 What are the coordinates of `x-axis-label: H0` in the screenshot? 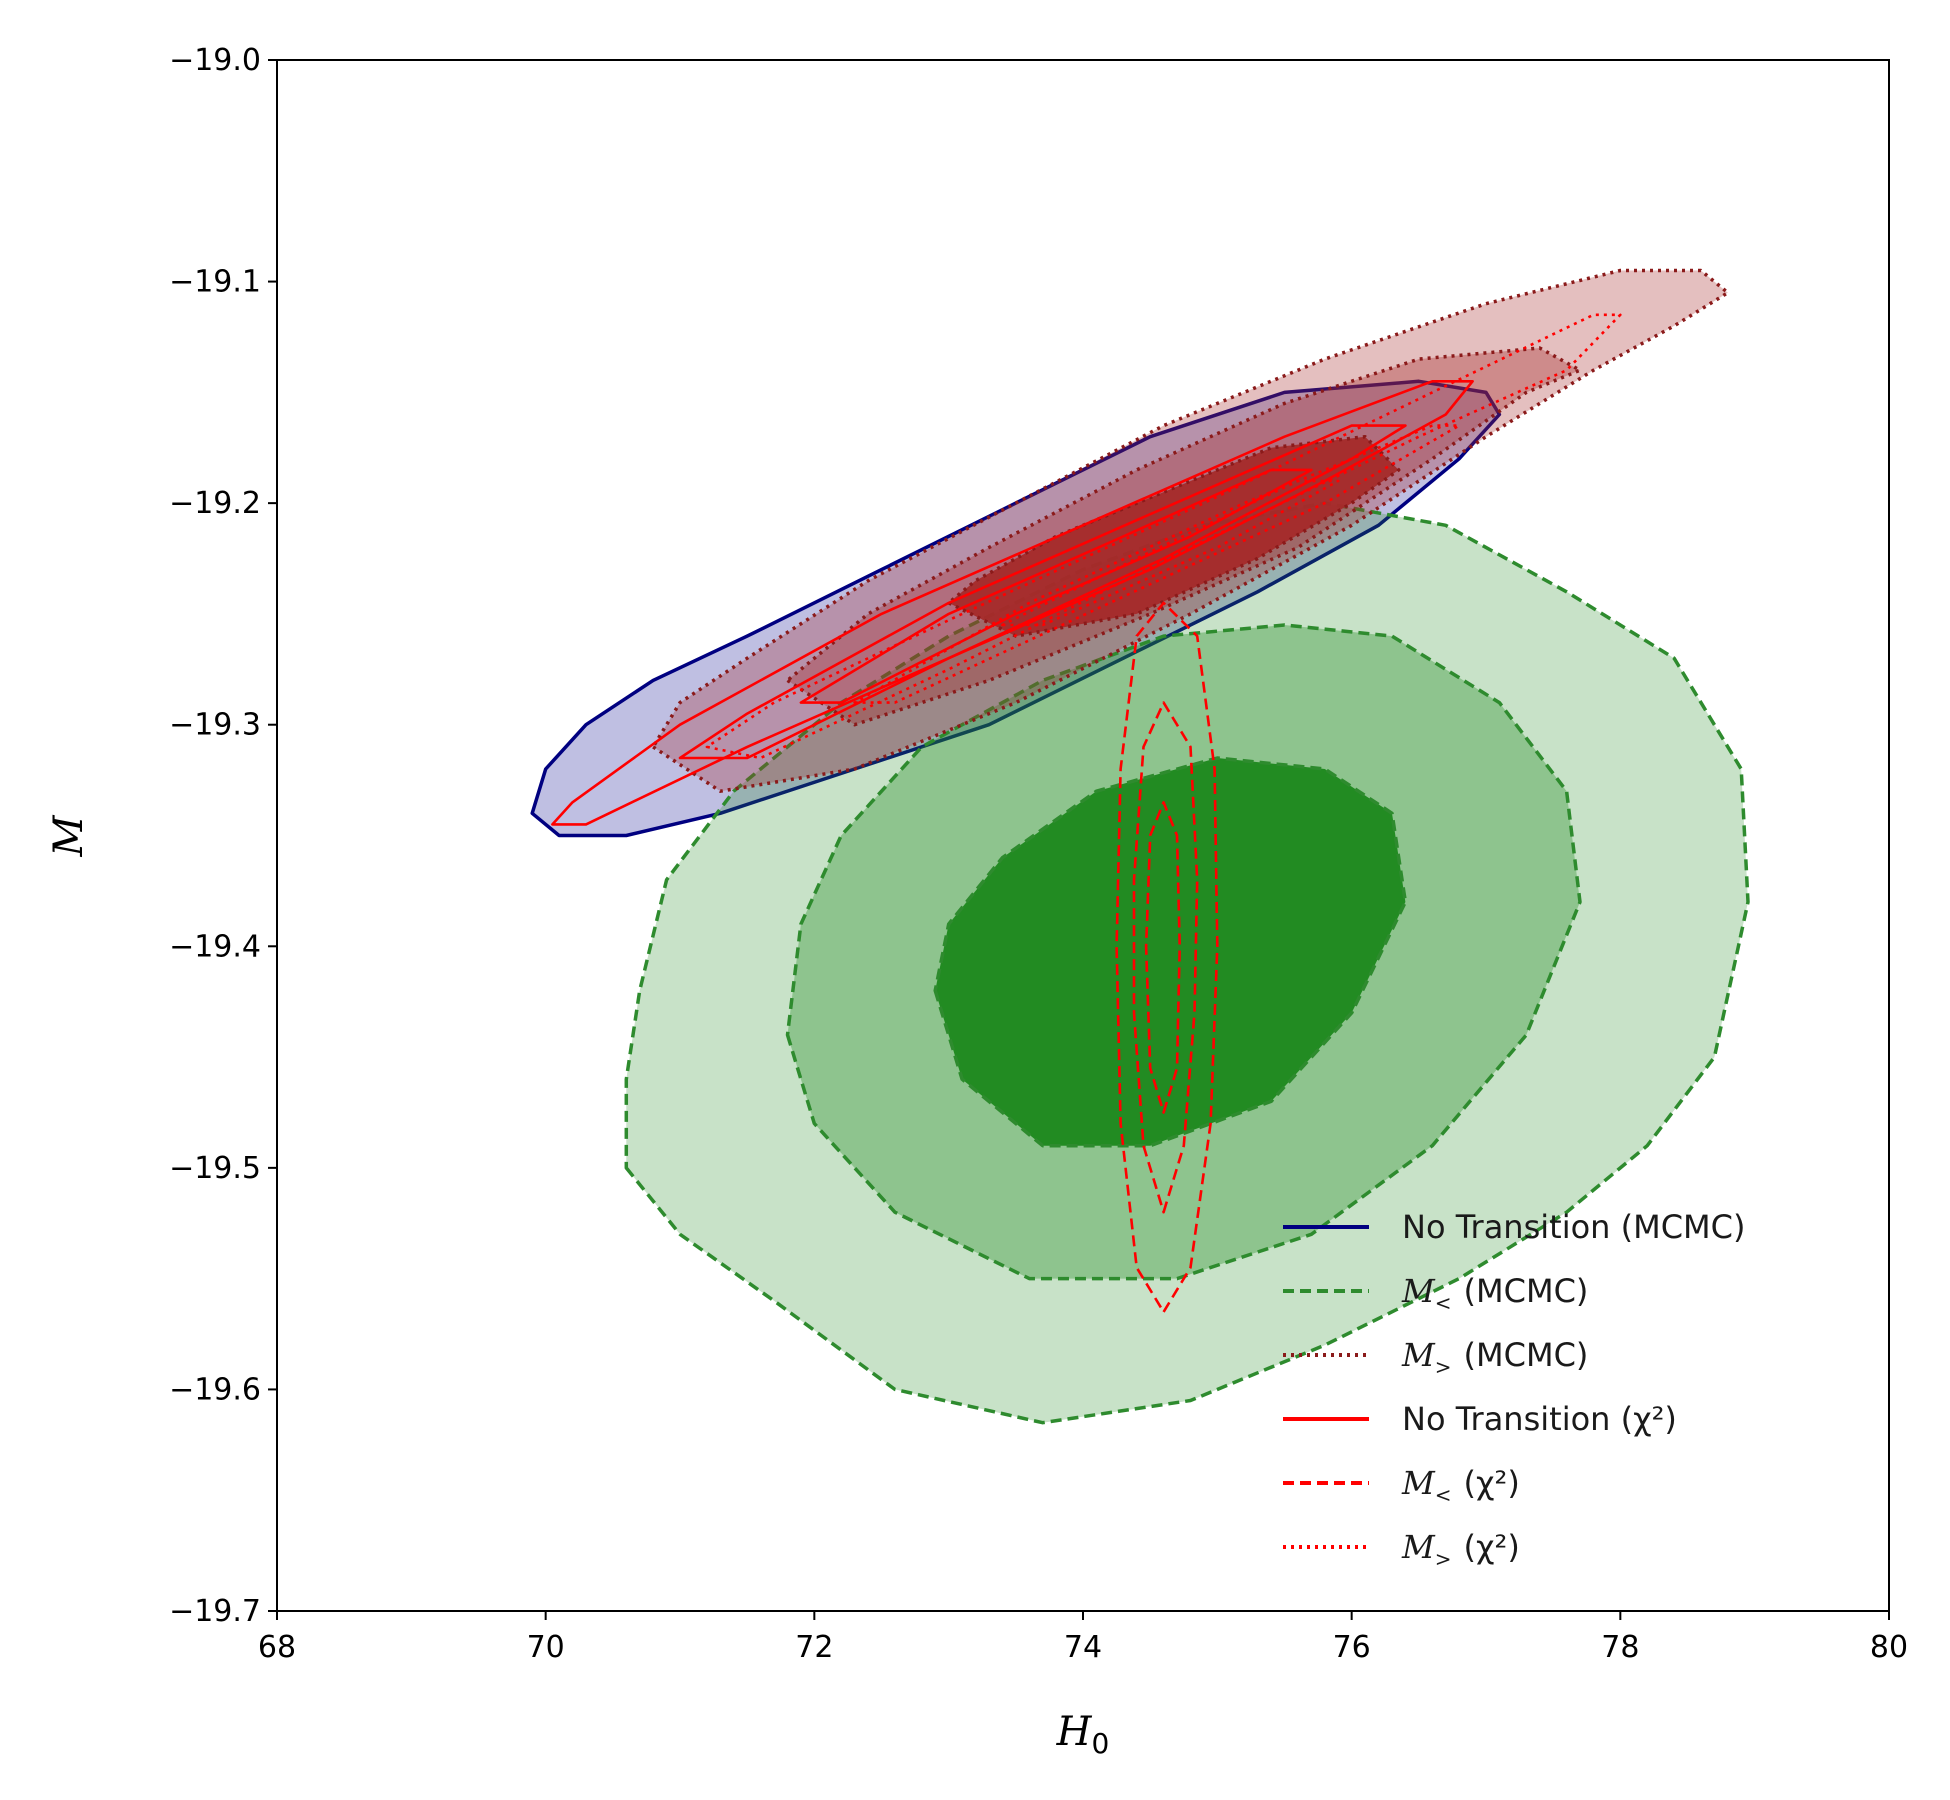 It's located at (1083, 1734).